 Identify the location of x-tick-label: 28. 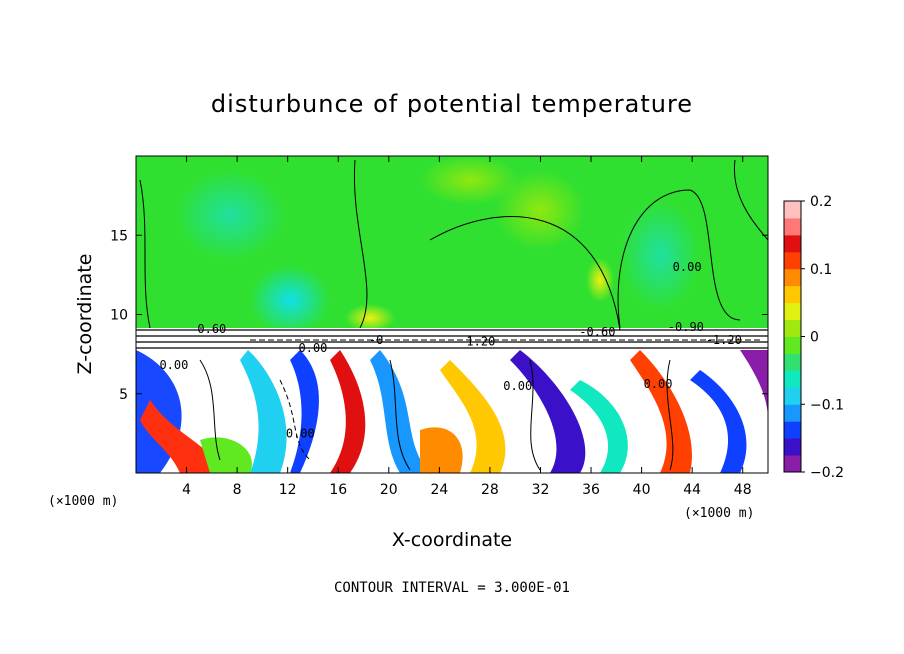
(490, 490).